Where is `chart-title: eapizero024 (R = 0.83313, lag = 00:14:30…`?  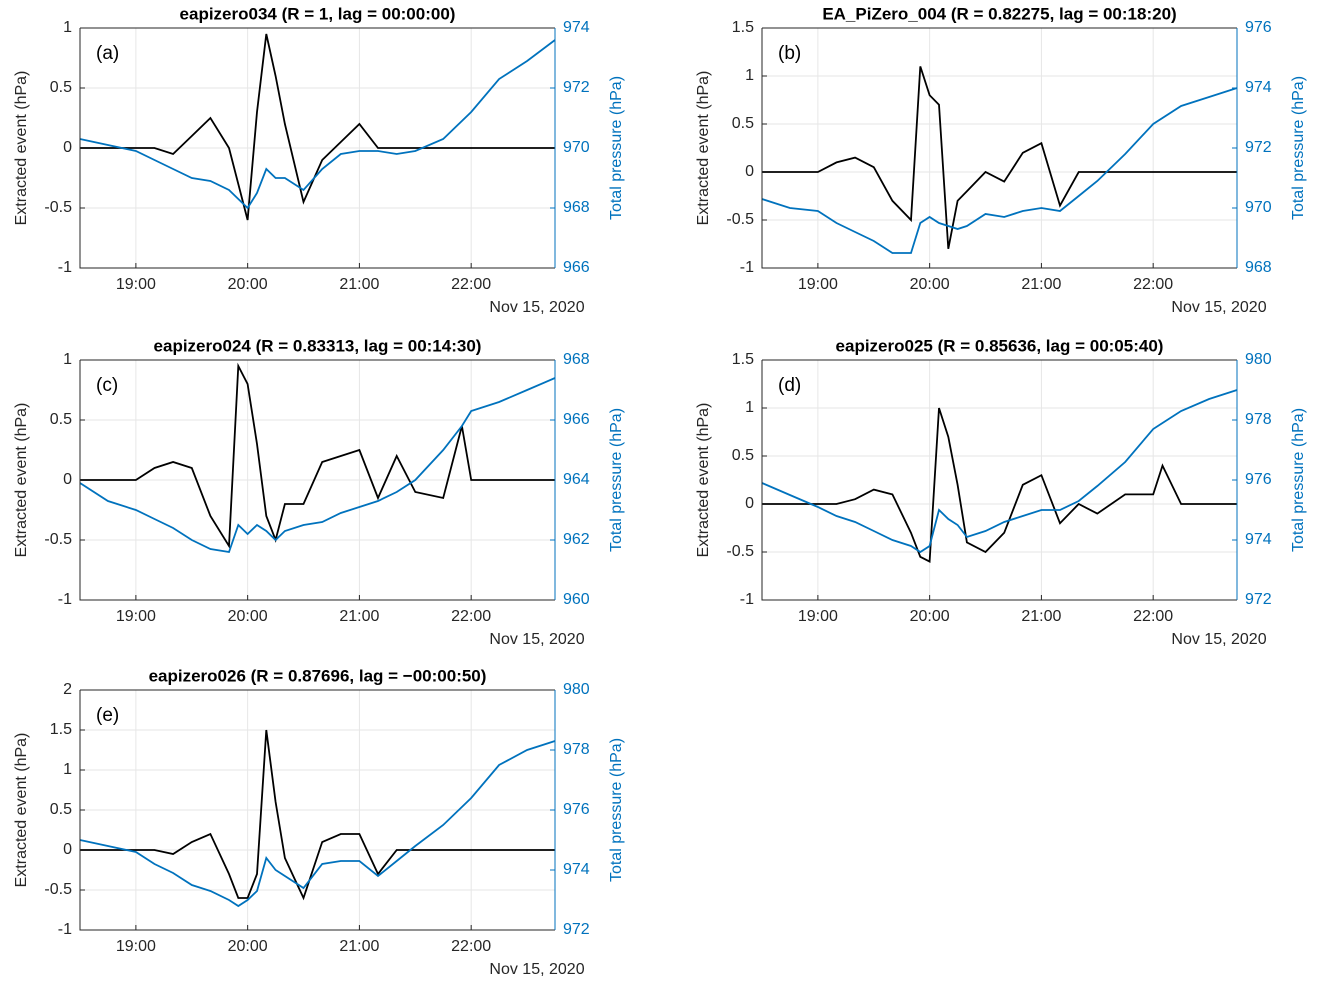 chart-title: eapizero024 (R = 0.83313, lag = 00:14:30… is located at coordinates (318, 345).